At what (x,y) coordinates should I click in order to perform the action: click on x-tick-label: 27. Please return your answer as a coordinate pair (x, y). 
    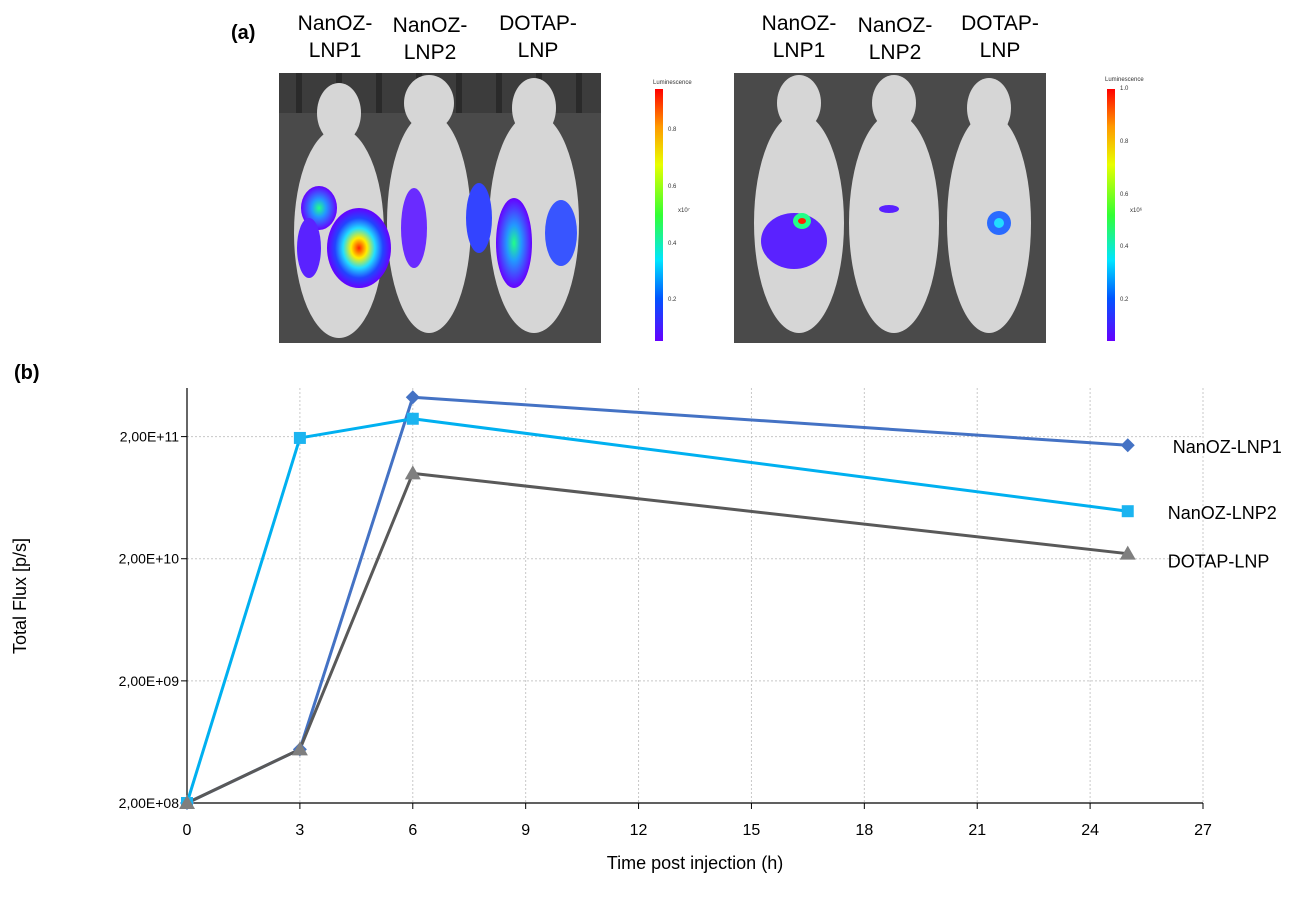
    Looking at the image, I should click on (1203, 830).